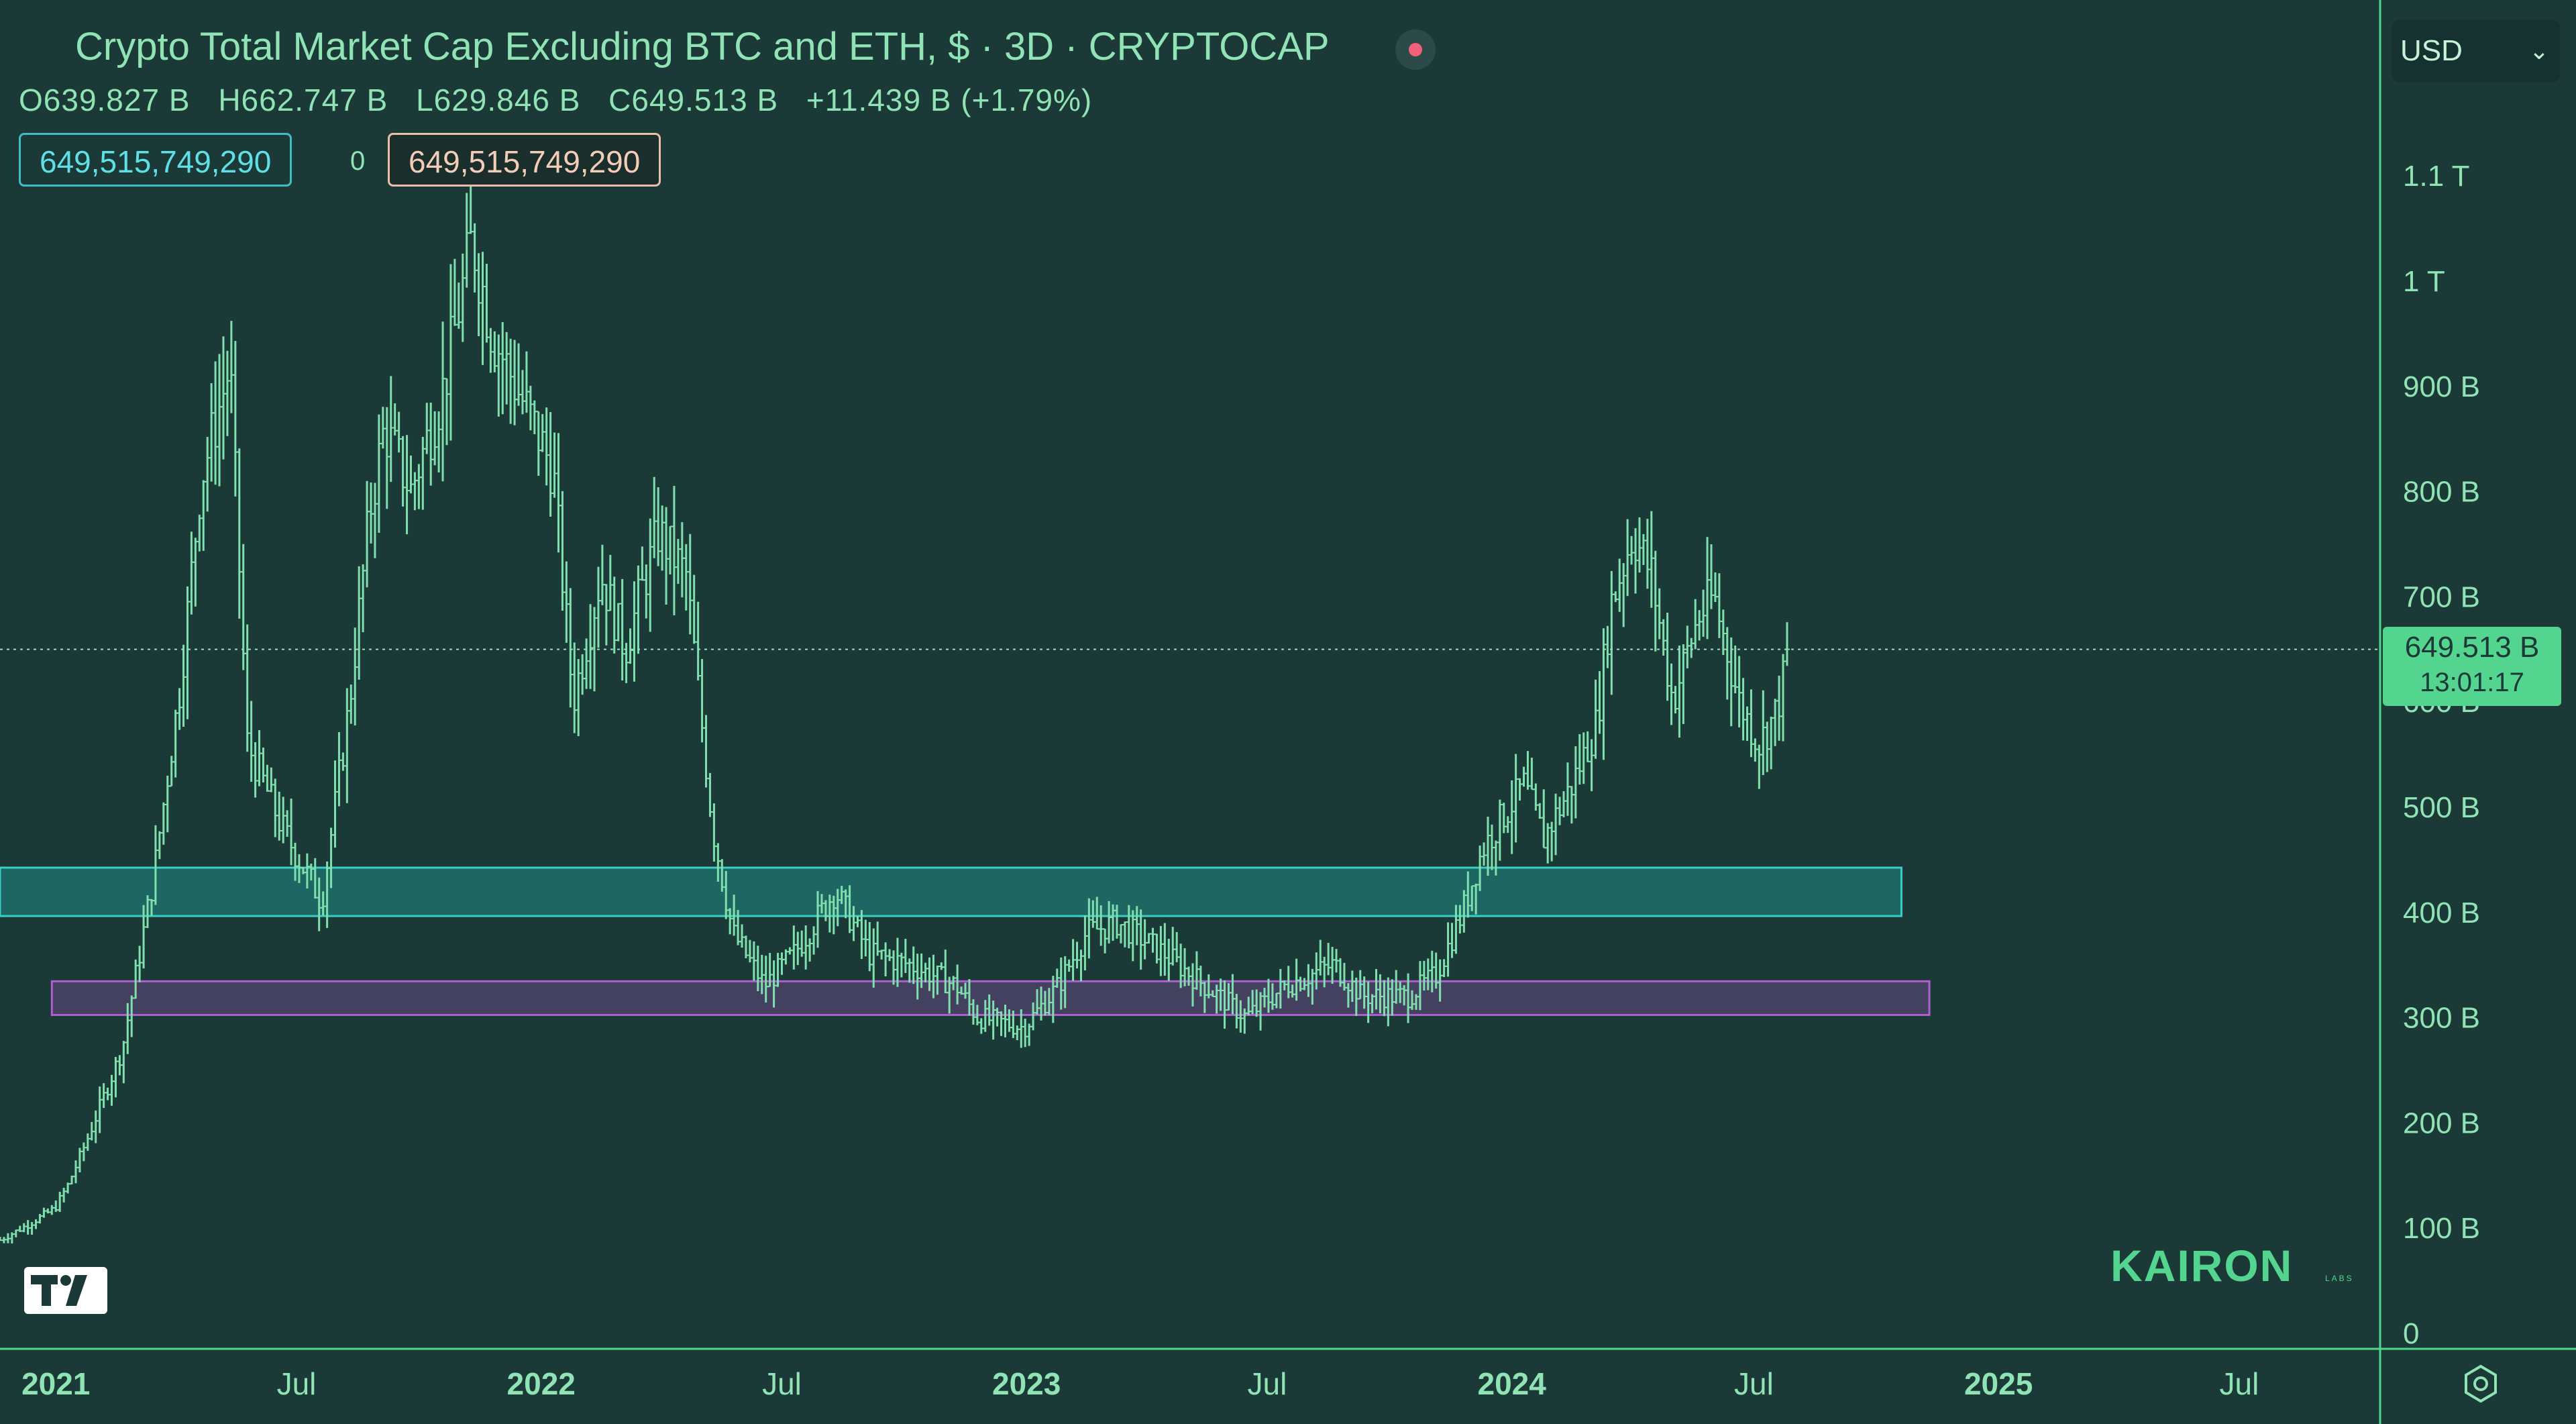 The height and width of the screenshot is (1424, 2576). Describe the element at coordinates (2476, 51) in the screenshot. I see `currency-select: USD ⌄` at that location.